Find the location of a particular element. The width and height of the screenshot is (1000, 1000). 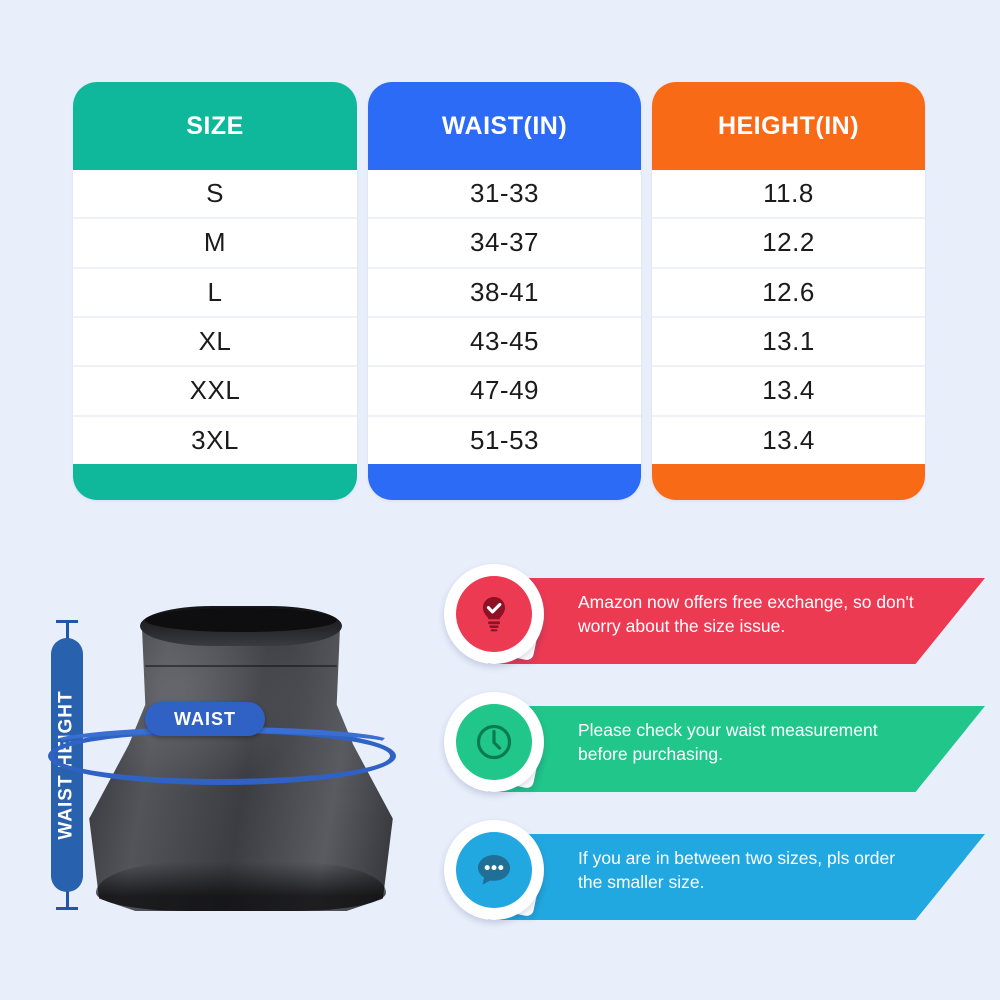

table-cell-waist-xl: 43-45 is located at coordinates (504, 342).